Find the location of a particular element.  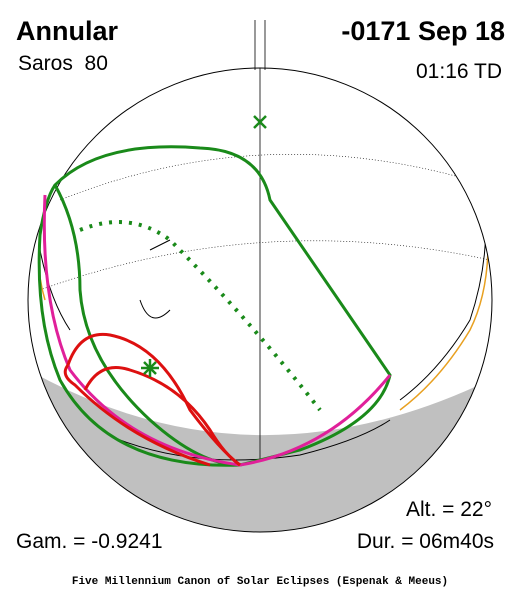

greatest-eclipse-marker is located at coordinates (150, 368).